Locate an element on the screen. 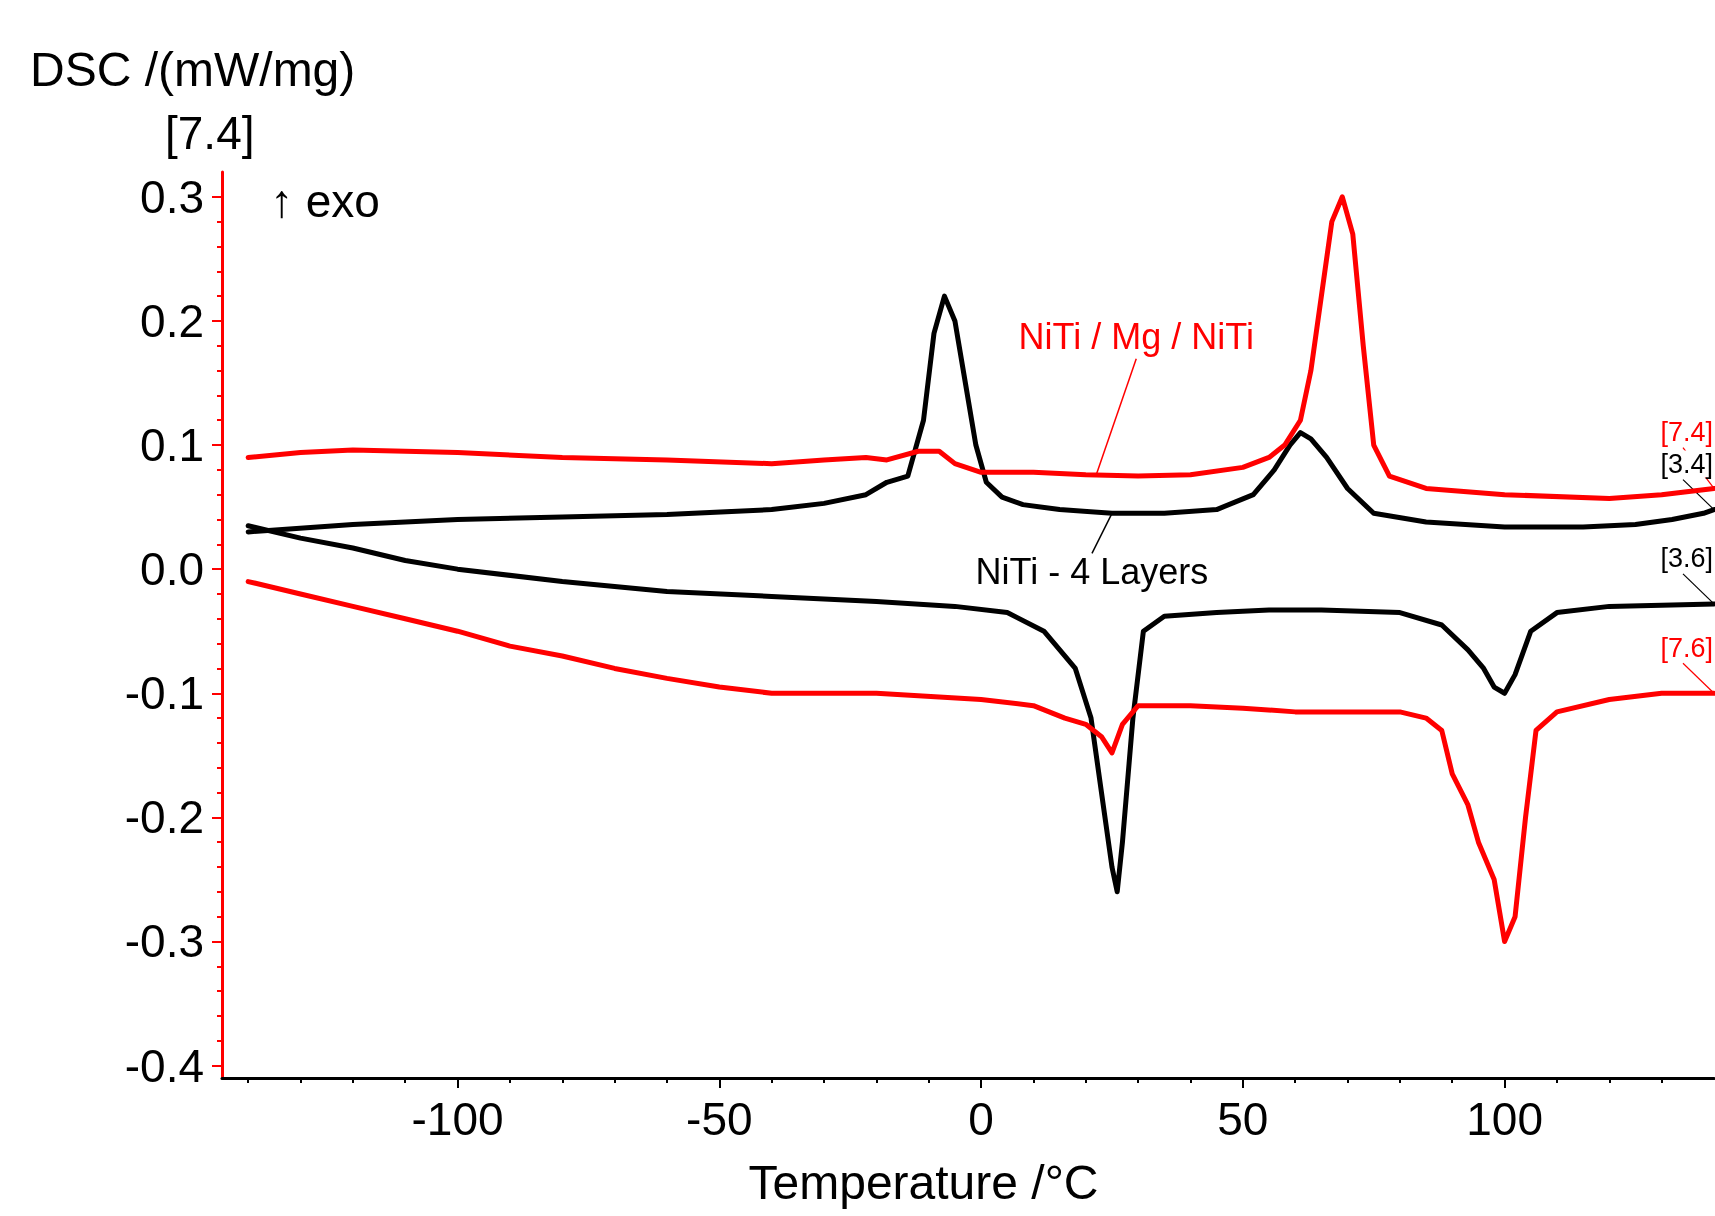  annotation: [7.4] is located at coordinates (1686, 432).